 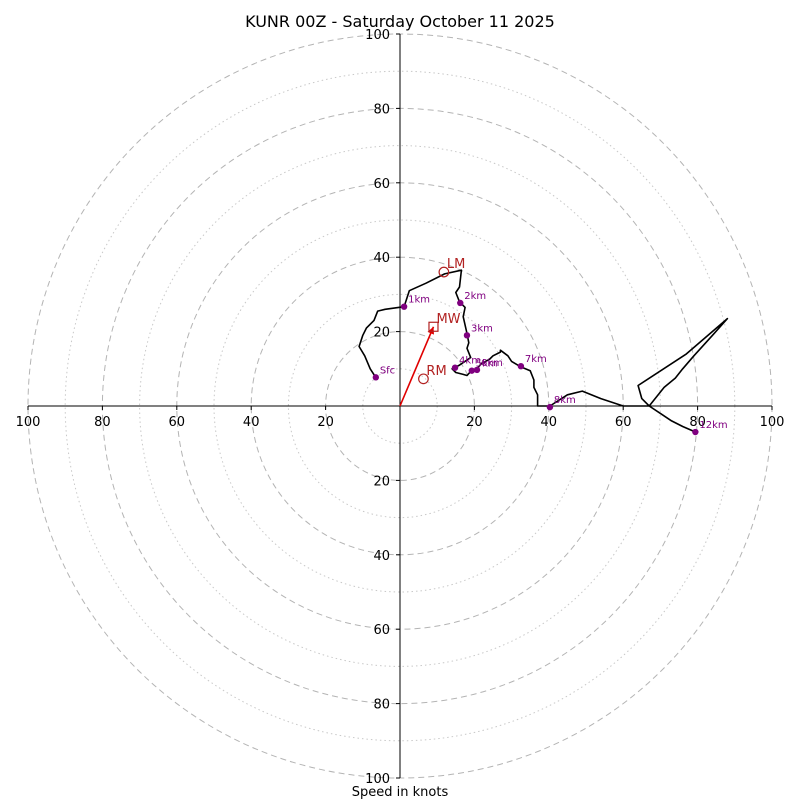 What do you see at coordinates (419, 300) in the screenshot?
I see `height-label-1km: 1km` at bounding box center [419, 300].